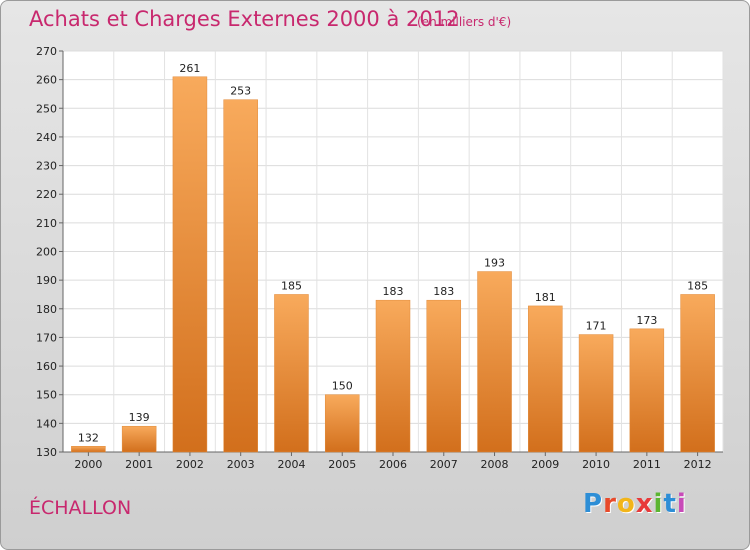 The image size is (750, 550). What do you see at coordinates (697, 373) in the screenshot?
I see `bar-2012` at bounding box center [697, 373].